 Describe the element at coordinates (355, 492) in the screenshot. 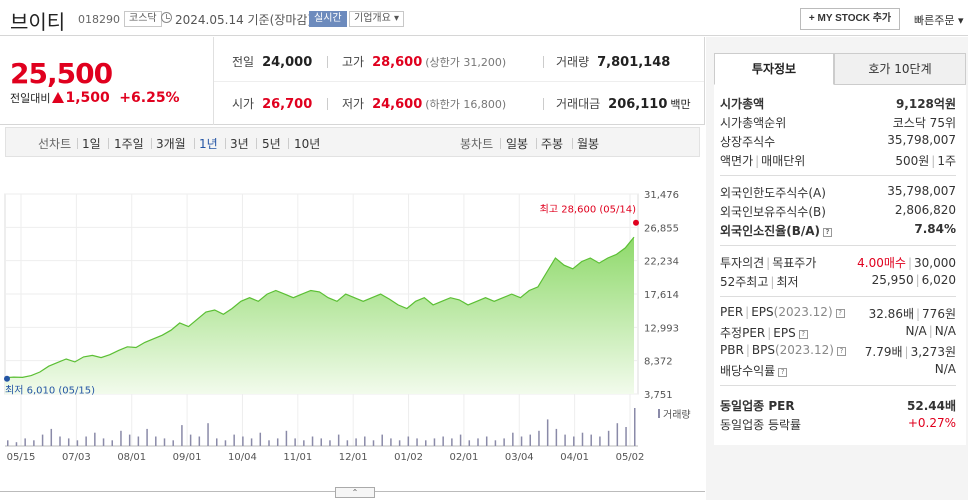

I see `expand-chart-handle: ⌃` at that location.